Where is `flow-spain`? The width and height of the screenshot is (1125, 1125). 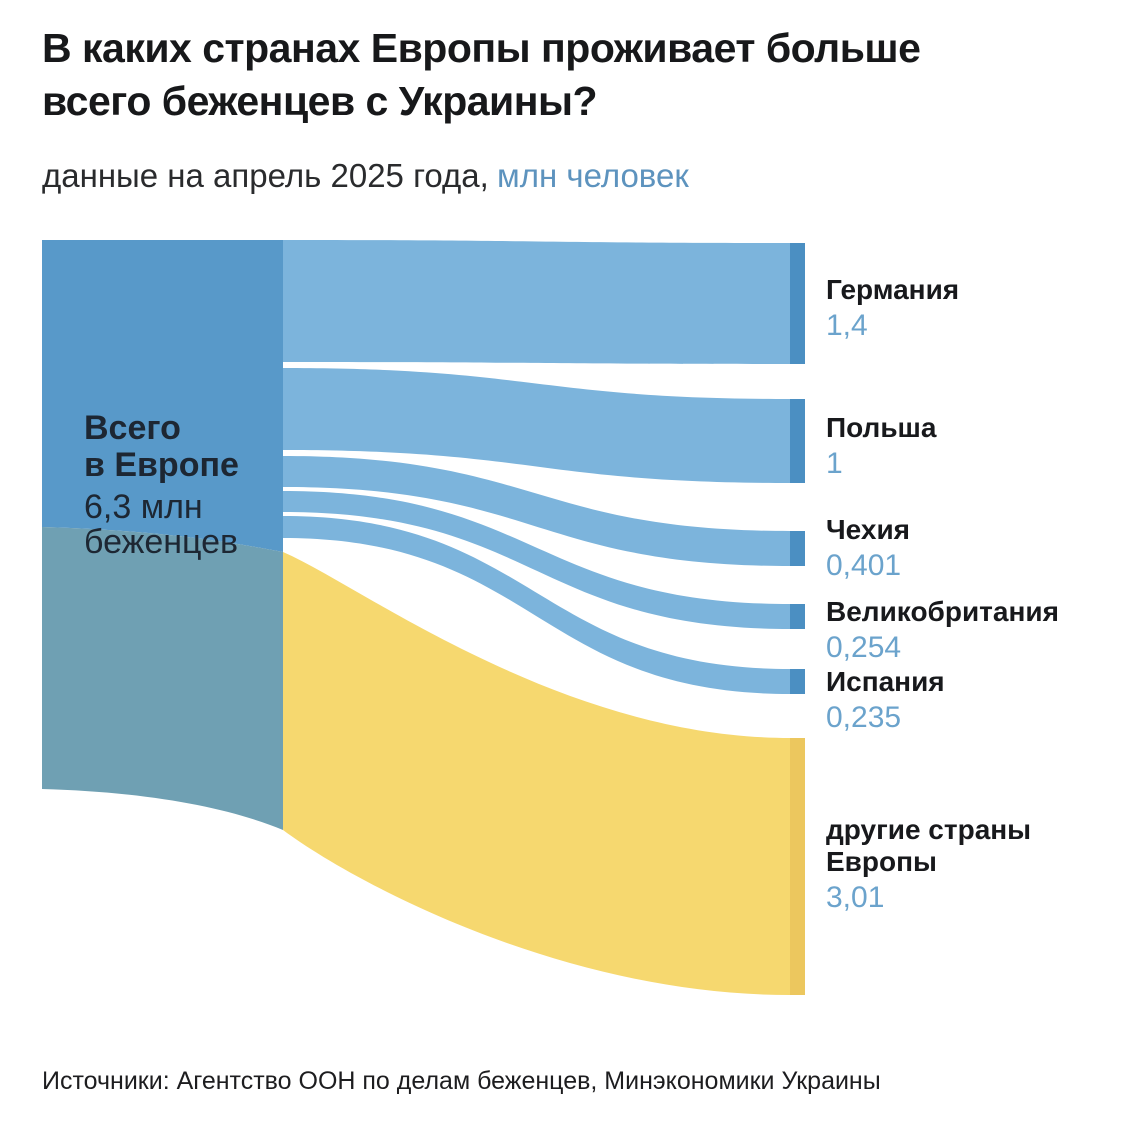
flow-spain is located at coordinates (536, 605).